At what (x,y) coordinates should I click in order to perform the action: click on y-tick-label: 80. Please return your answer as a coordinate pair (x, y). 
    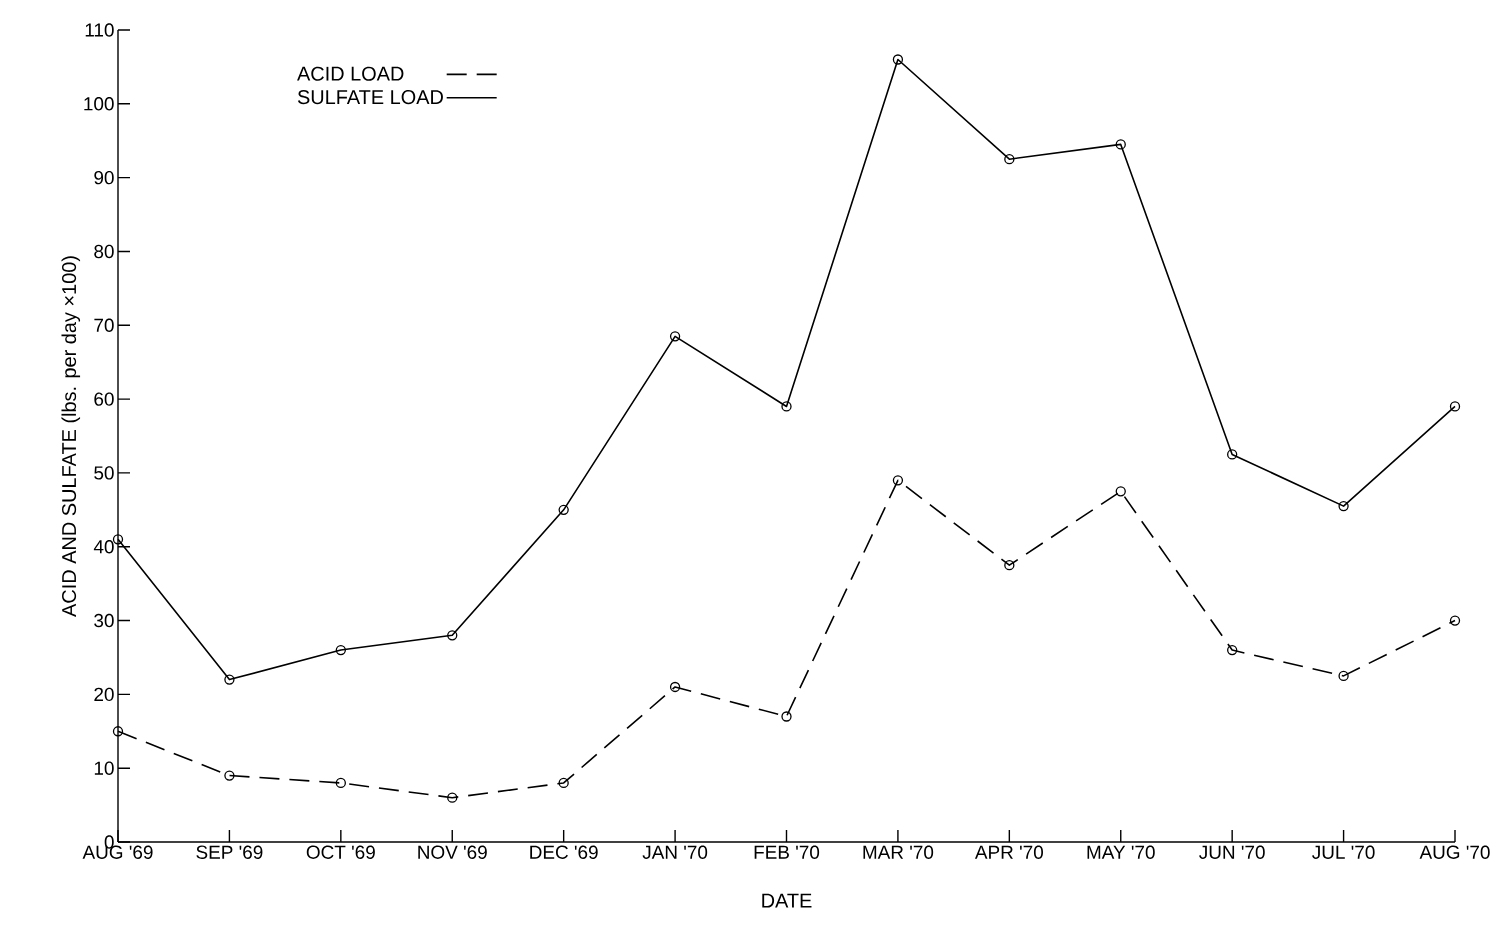
    Looking at the image, I should click on (104, 251).